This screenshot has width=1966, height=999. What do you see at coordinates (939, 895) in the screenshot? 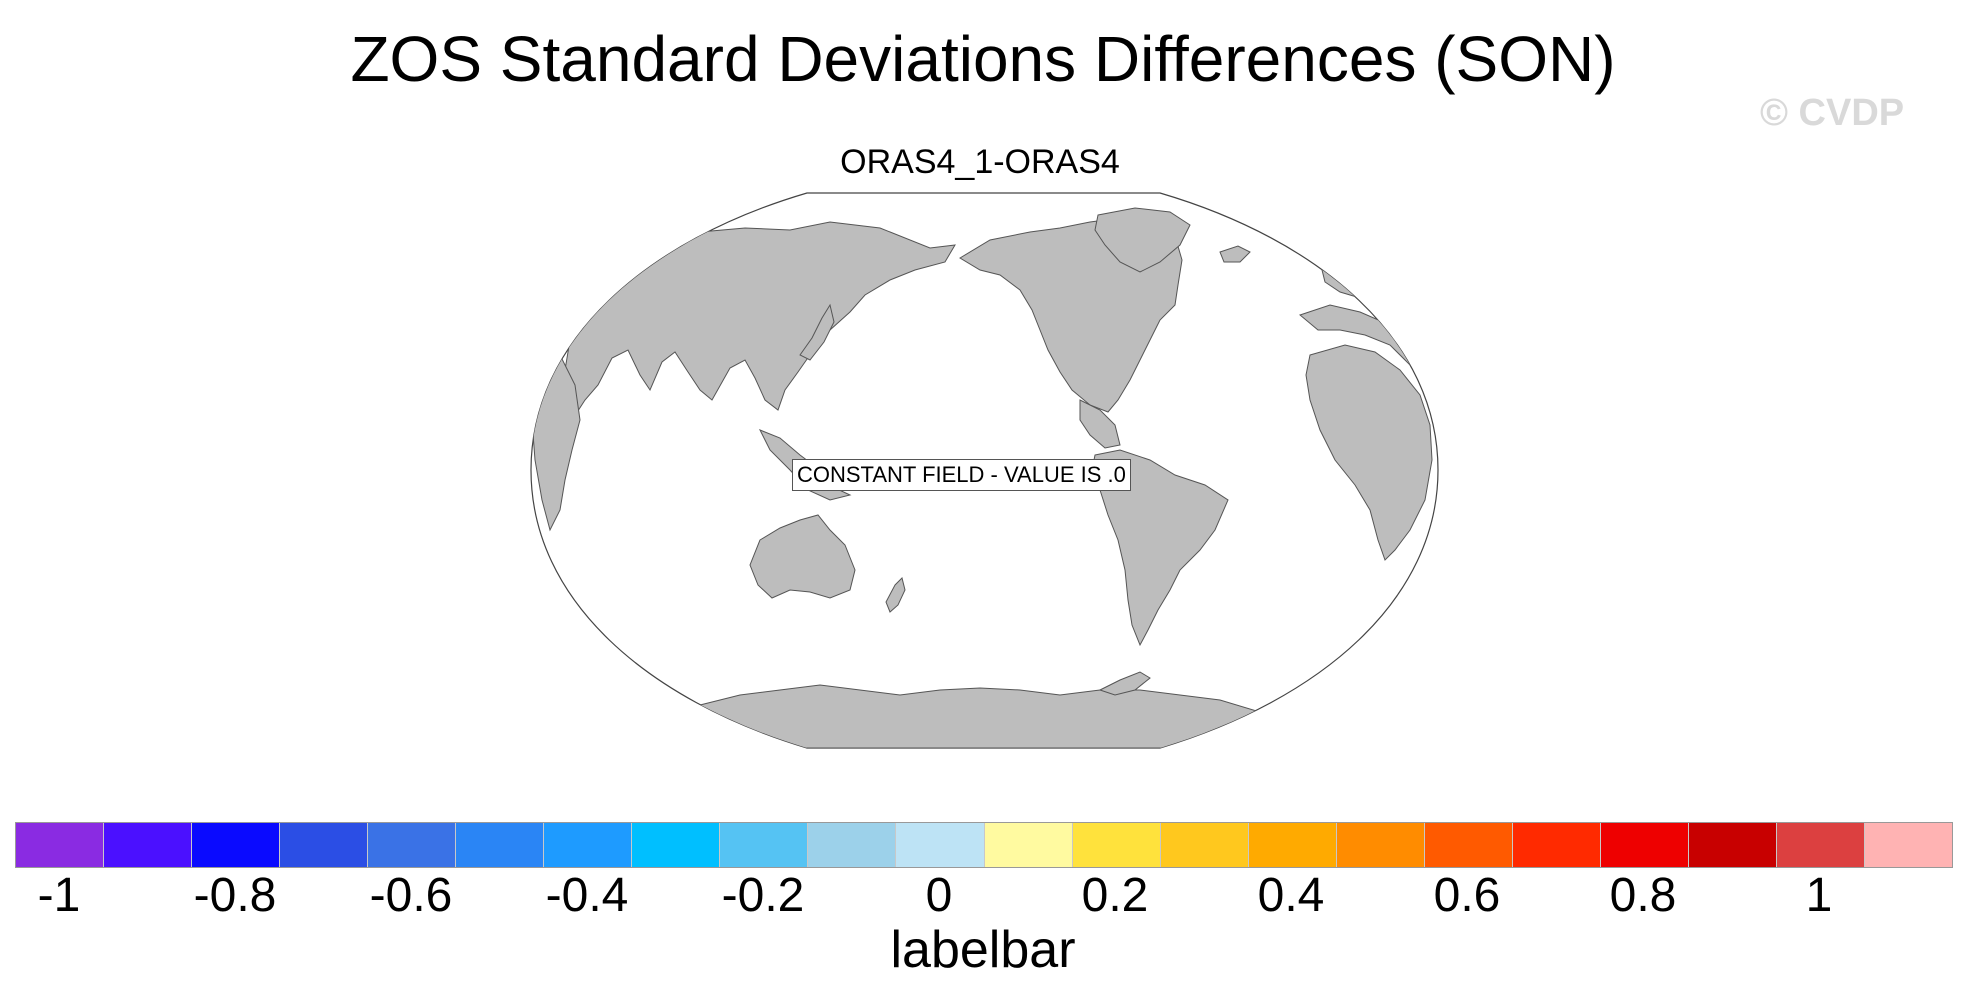
I see `labelbar-tick: 0` at bounding box center [939, 895].